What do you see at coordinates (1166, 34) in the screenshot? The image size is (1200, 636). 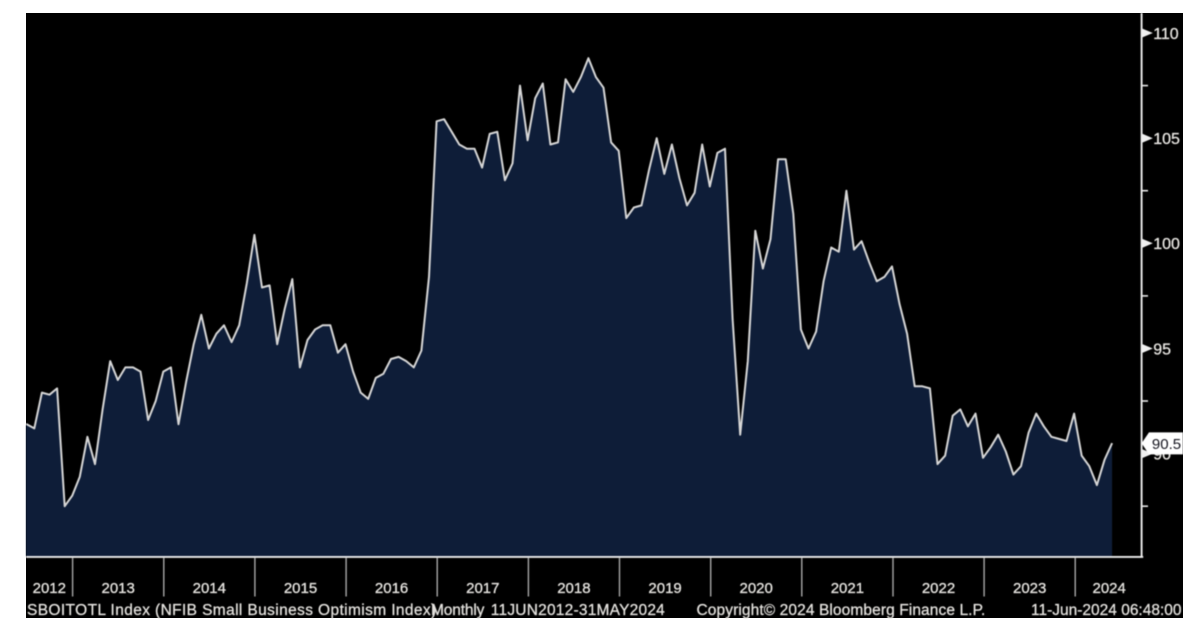 I see `svg-text: 110` at bounding box center [1166, 34].